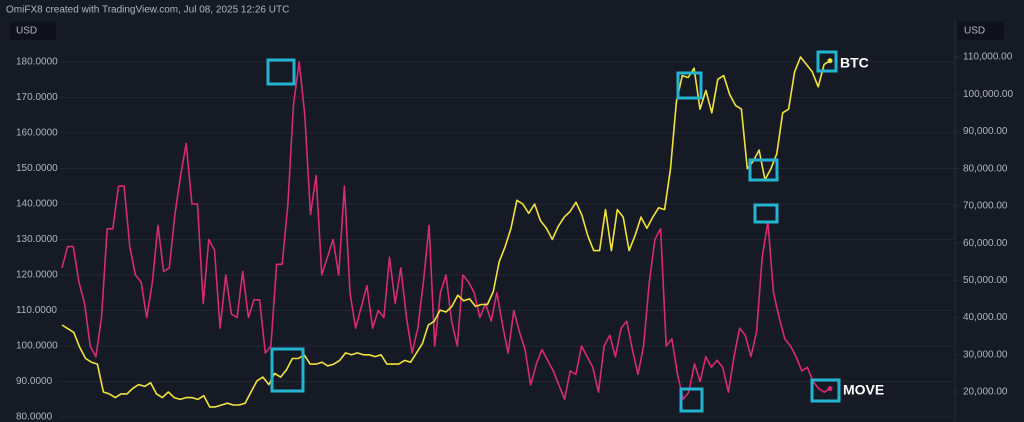 This screenshot has height=422, width=1024. Describe the element at coordinates (37, 168) in the screenshot. I see `y-tick-label: 150.0000` at that location.